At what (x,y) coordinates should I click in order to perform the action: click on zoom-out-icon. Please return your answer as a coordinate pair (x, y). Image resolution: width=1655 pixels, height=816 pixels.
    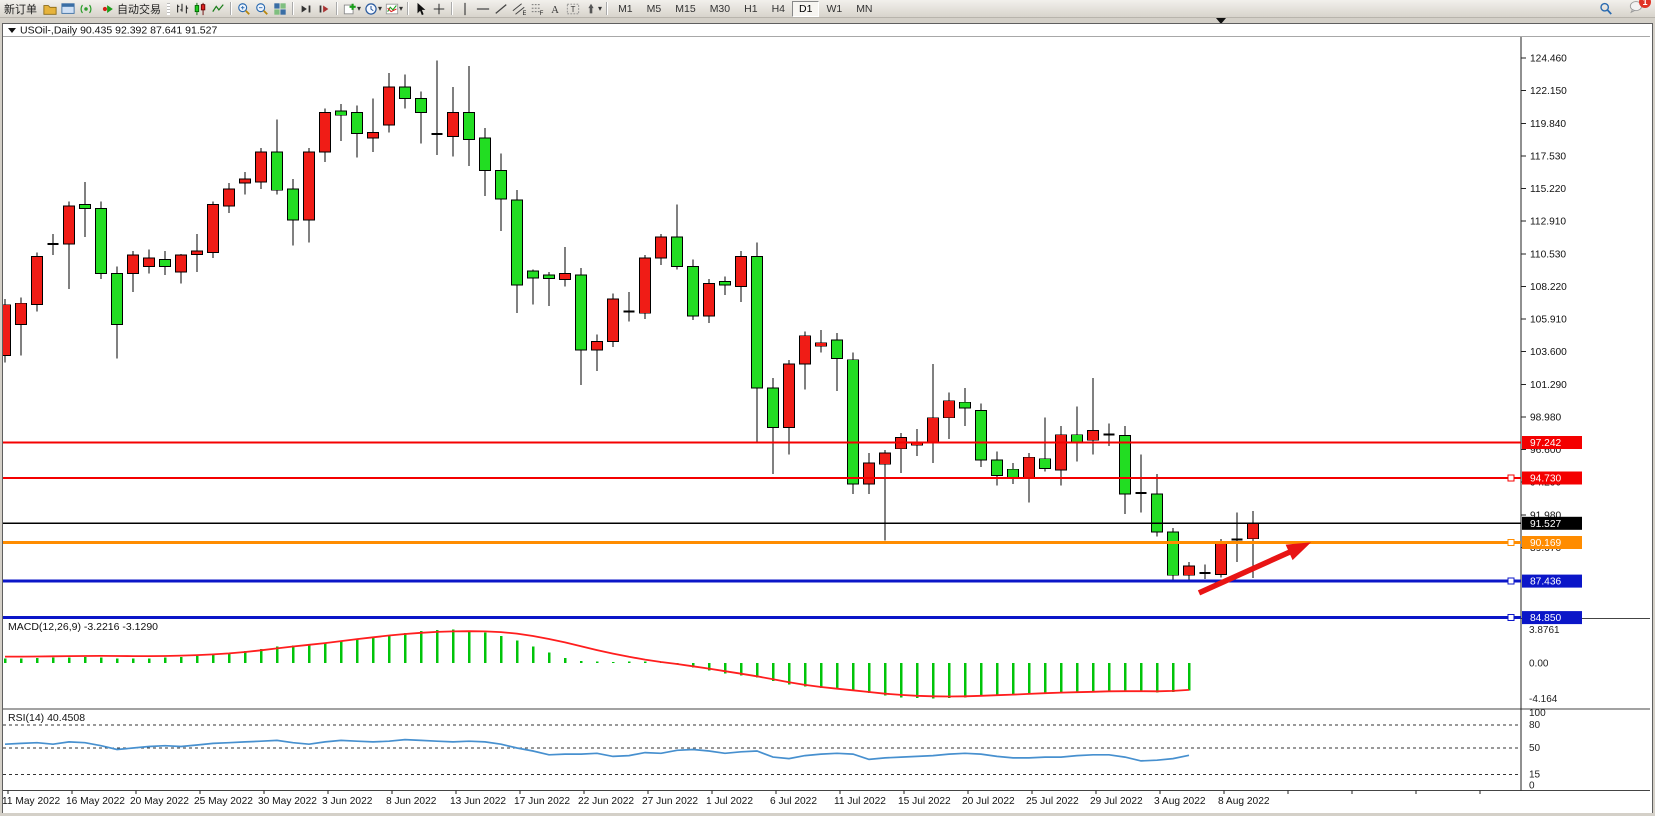
    Looking at the image, I should click on (262, 8).